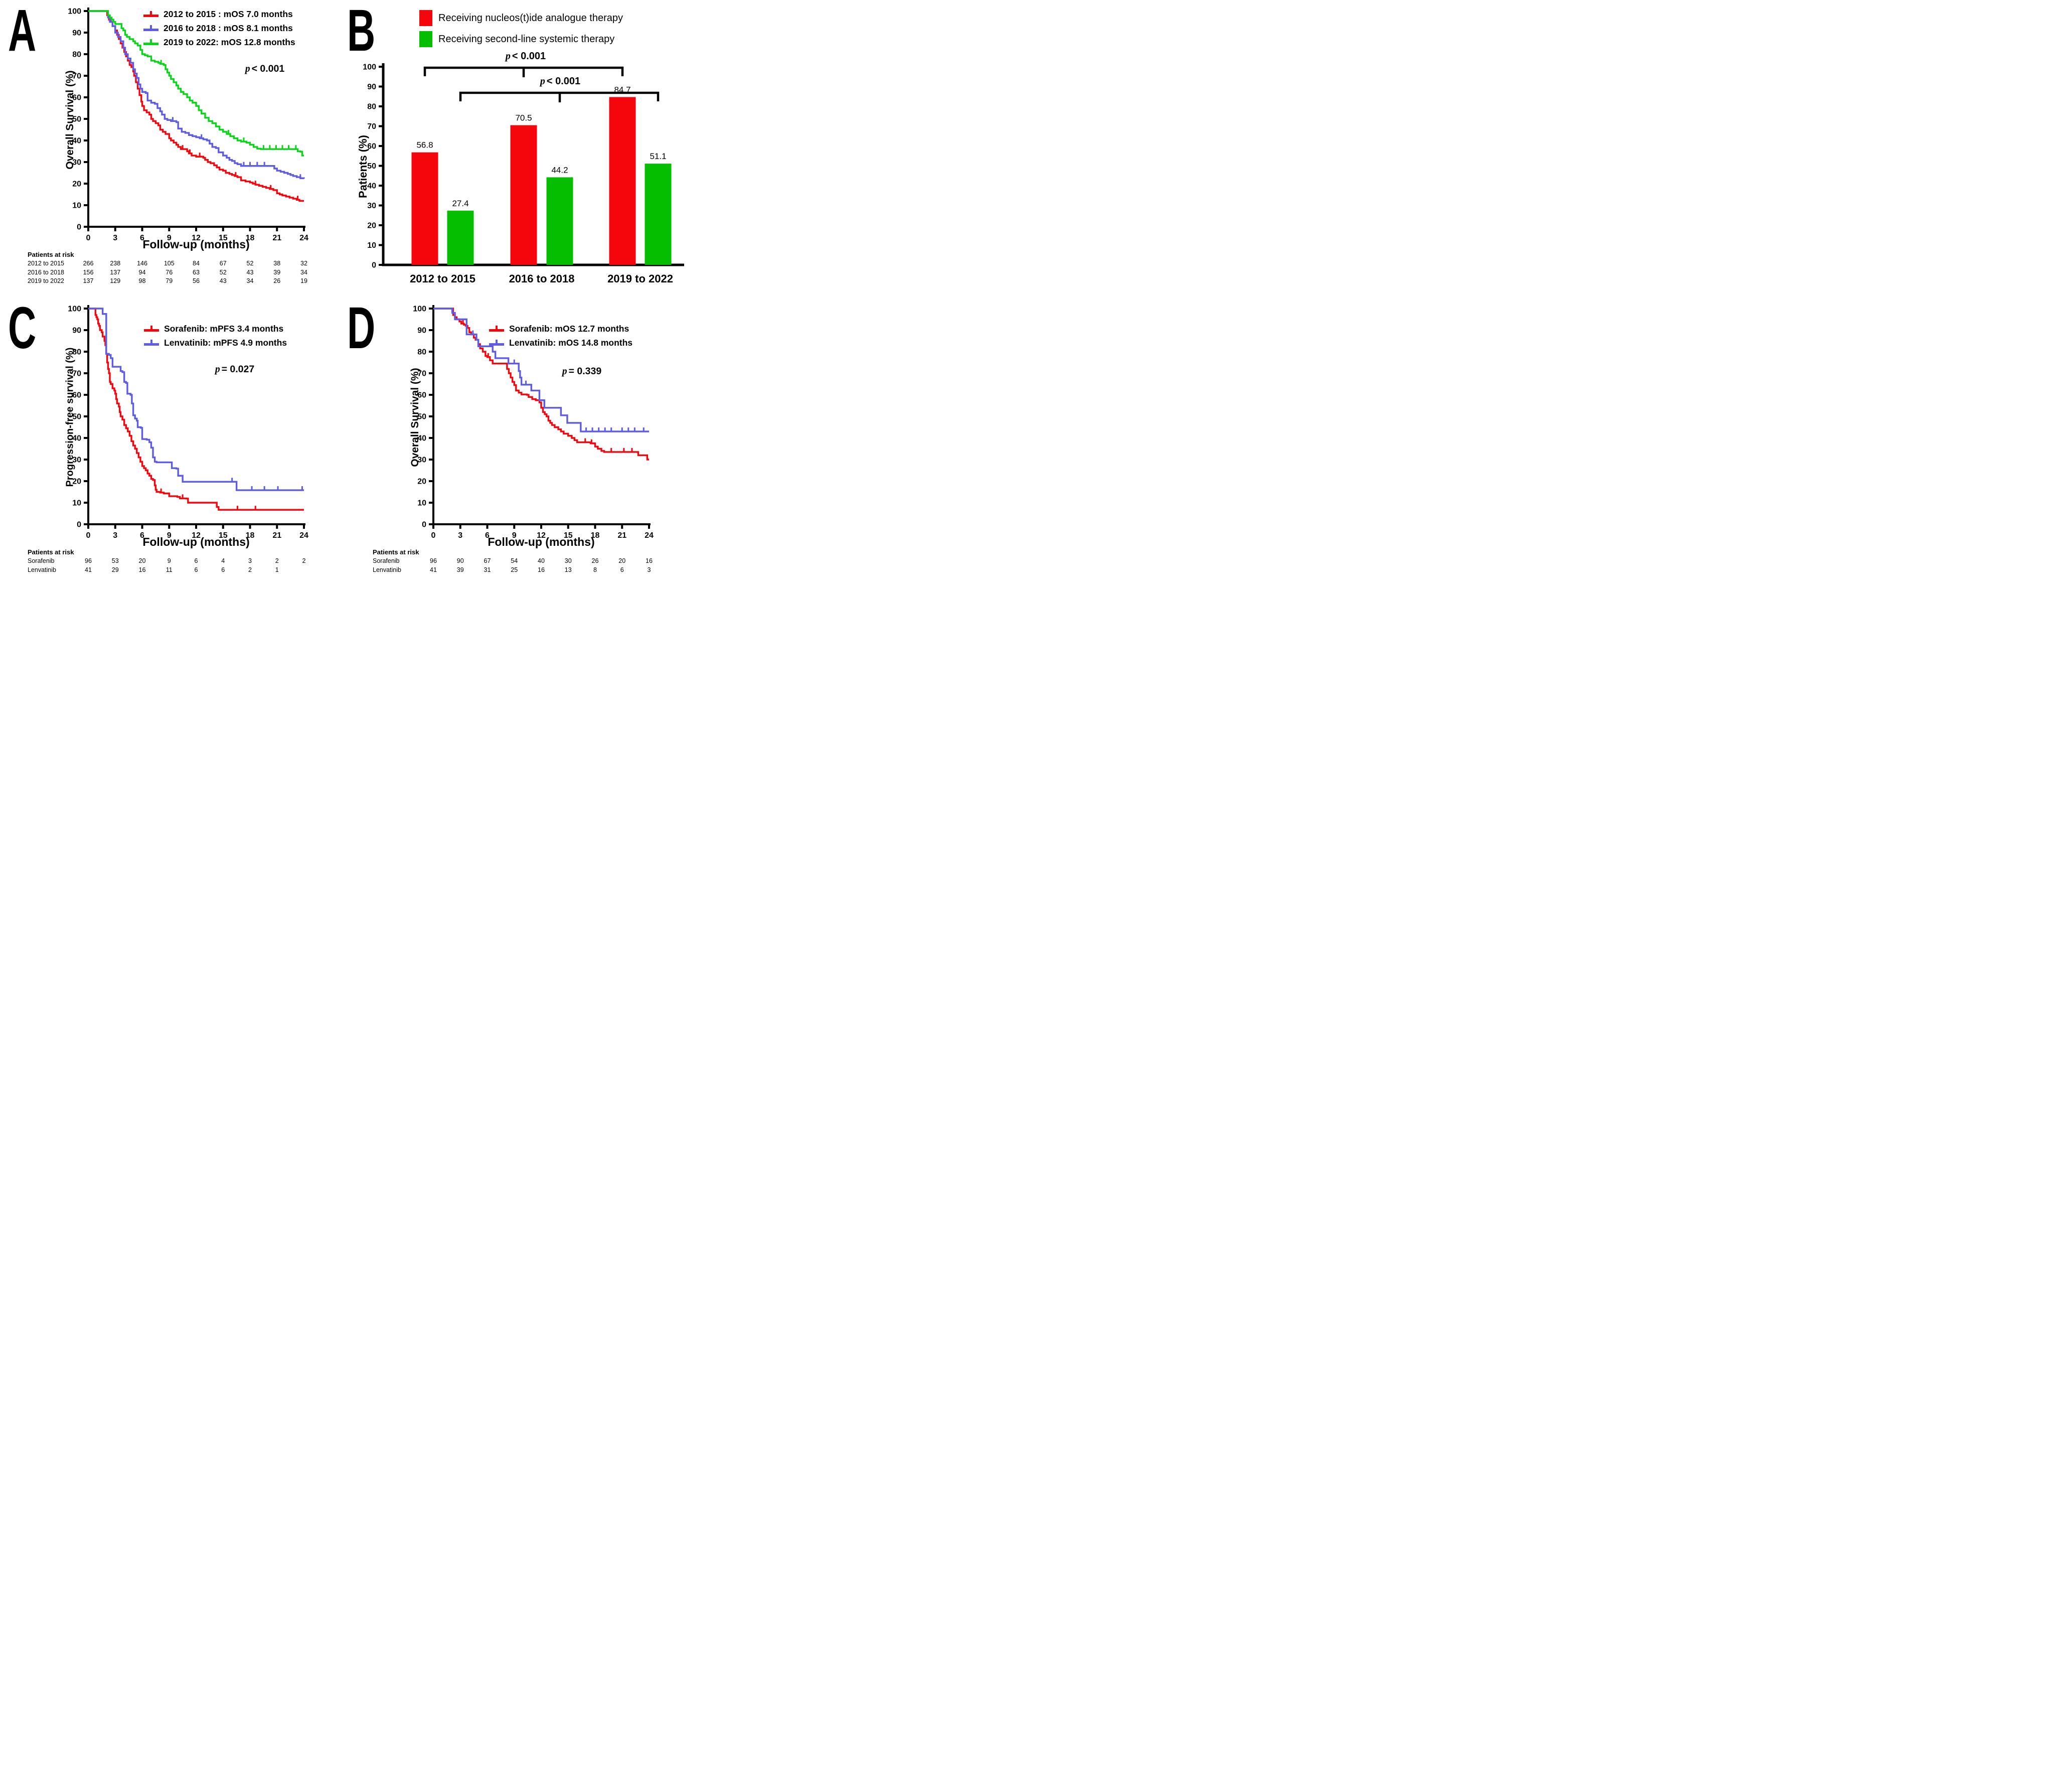 Image resolution: width=2072 pixels, height=1785 pixels. What do you see at coordinates (22, 328) in the screenshot?
I see `panel-letter-c: C` at bounding box center [22, 328].